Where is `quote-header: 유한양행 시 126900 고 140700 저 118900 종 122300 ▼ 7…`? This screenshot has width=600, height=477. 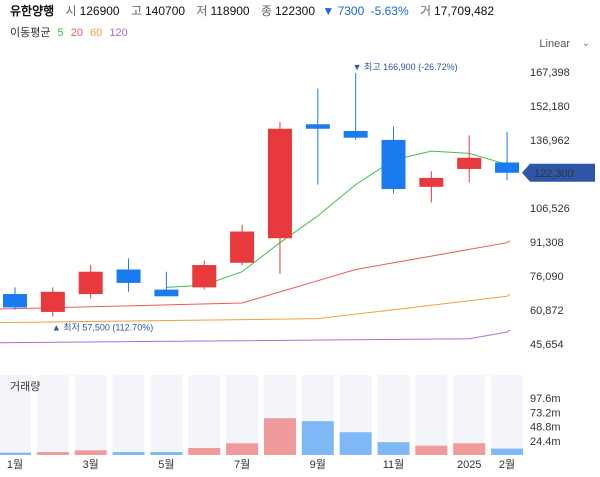 quote-header: 유한양행 시 126900 고 140700 저 118900 종 122300 ▼ 7… is located at coordinates (300, 11).